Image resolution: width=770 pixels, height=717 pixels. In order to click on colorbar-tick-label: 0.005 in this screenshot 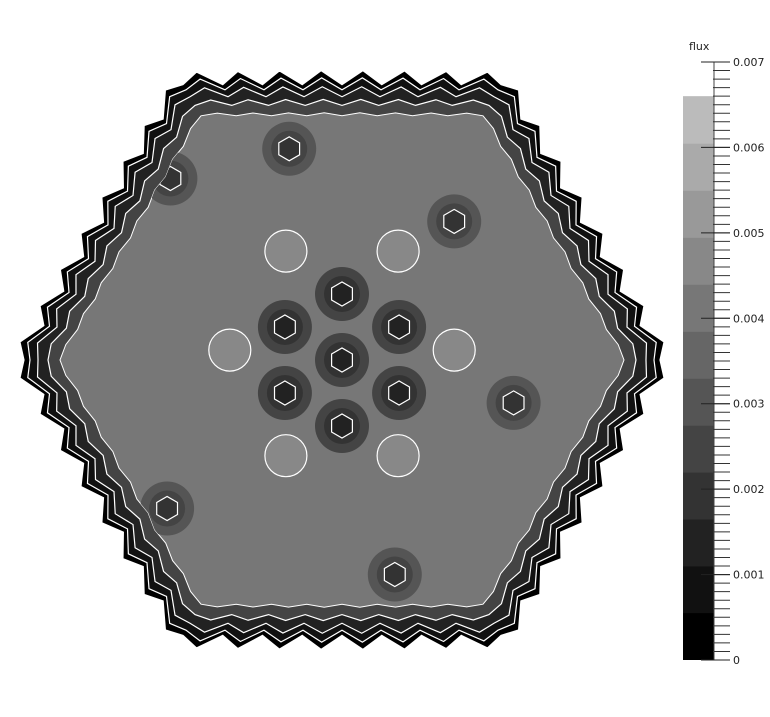, I will do `click(749, 233)`.